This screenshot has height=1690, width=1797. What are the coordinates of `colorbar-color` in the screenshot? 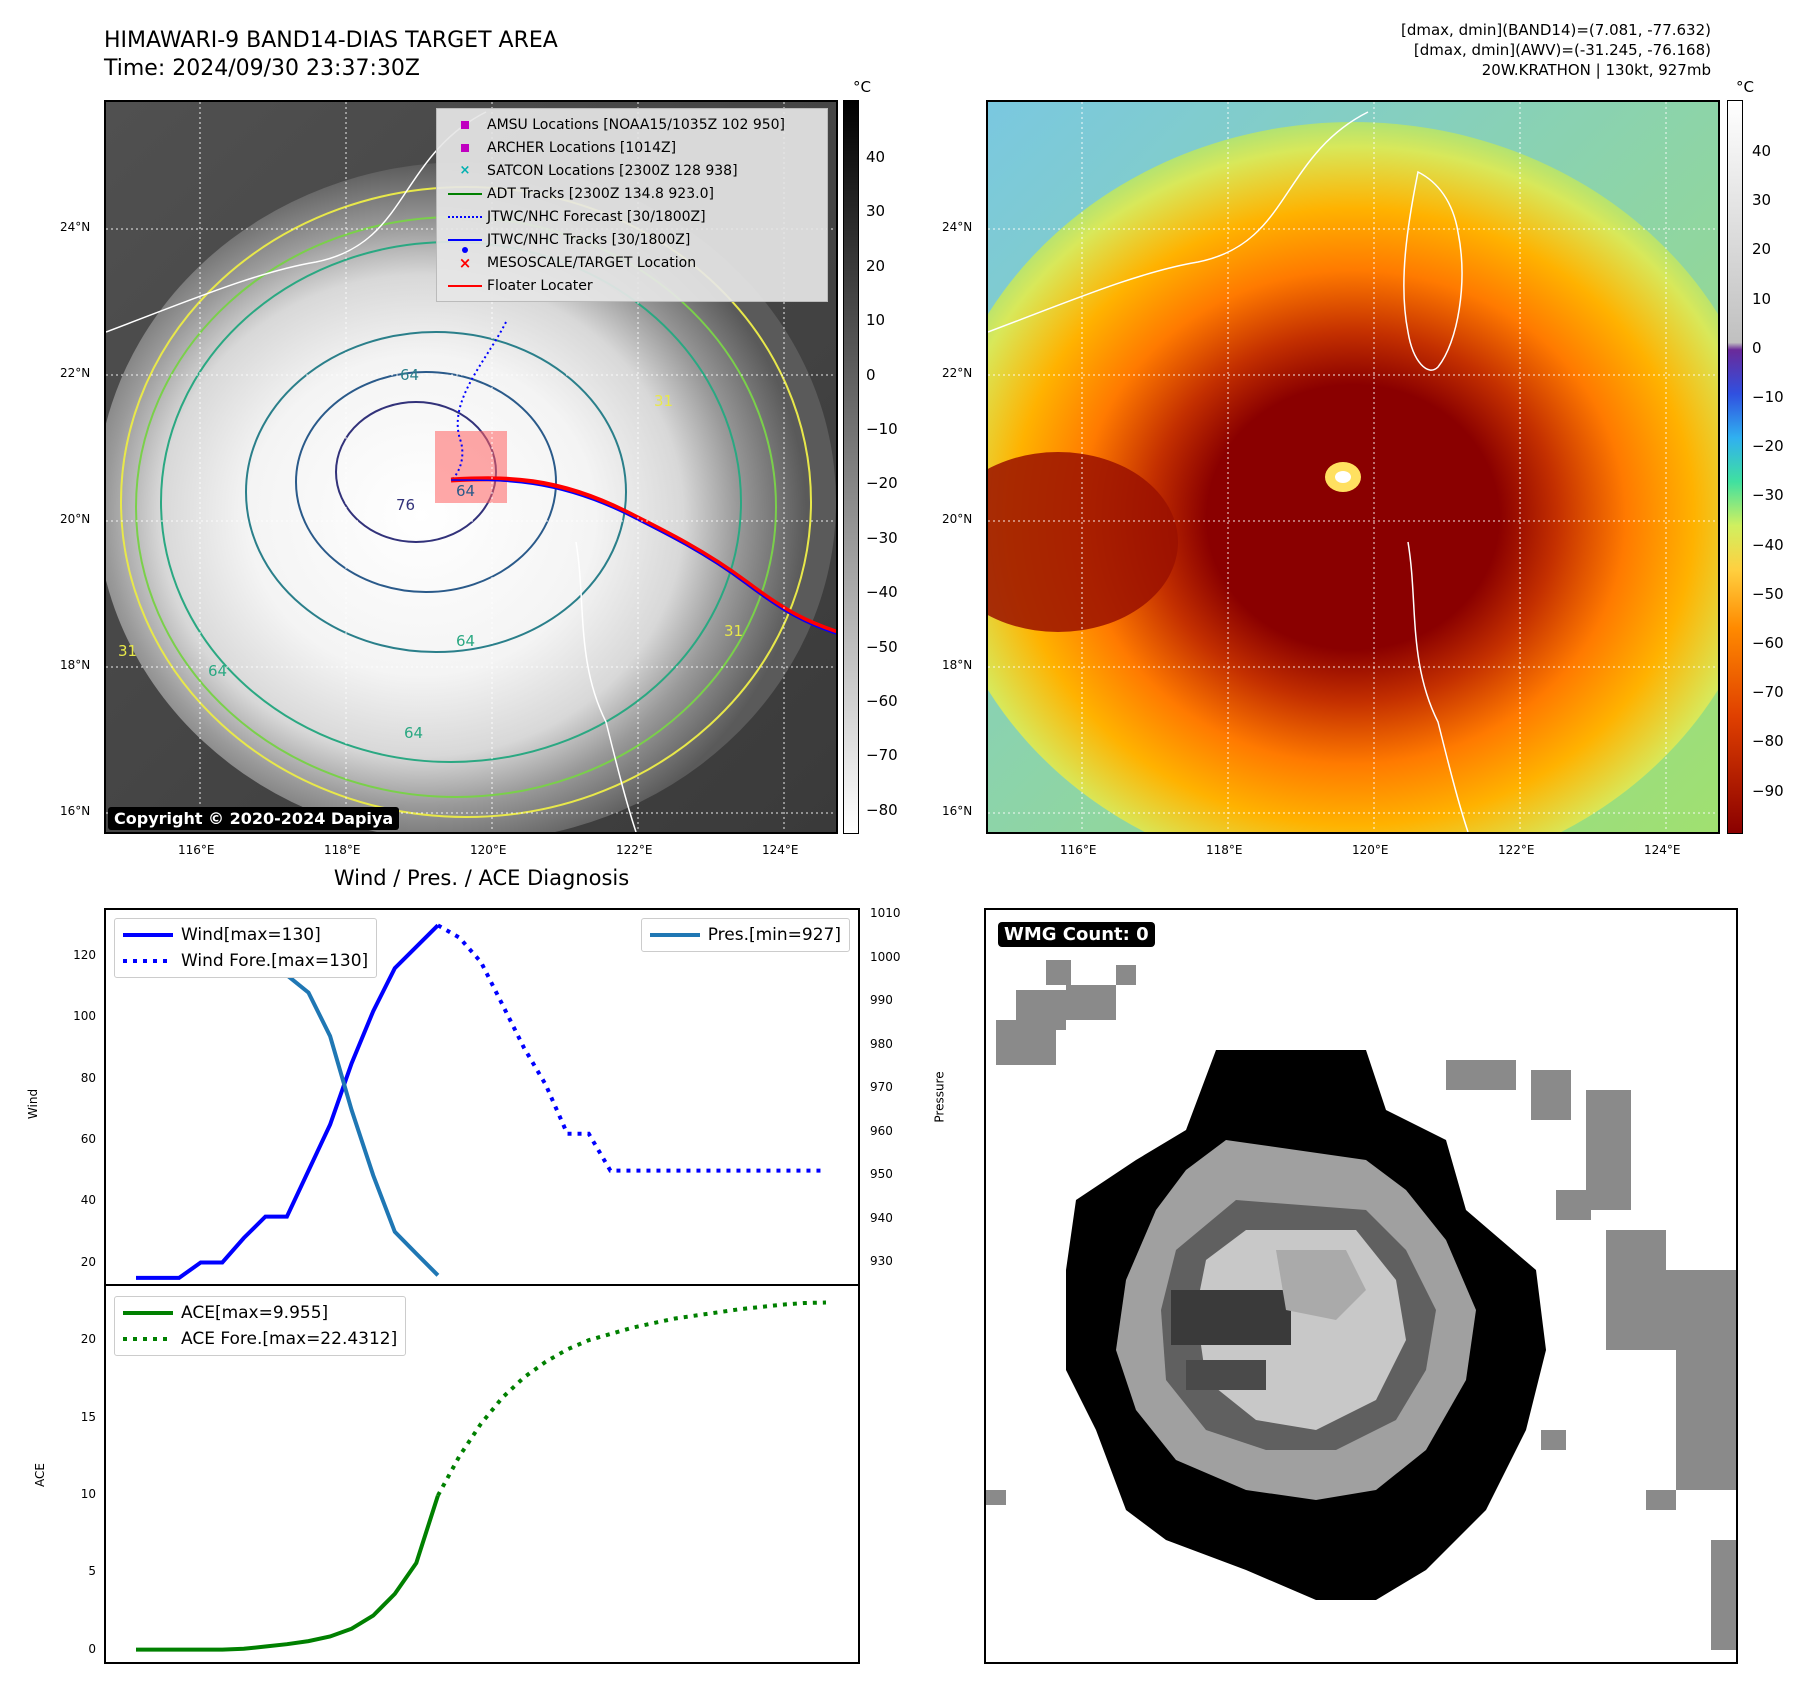 It's located at (1735, 467).